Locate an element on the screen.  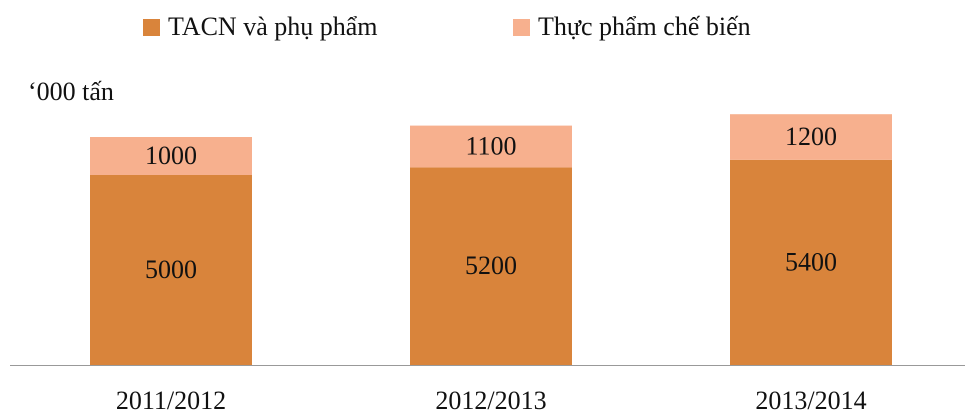
value-label: 5000 is located at coordinates (171, 269).